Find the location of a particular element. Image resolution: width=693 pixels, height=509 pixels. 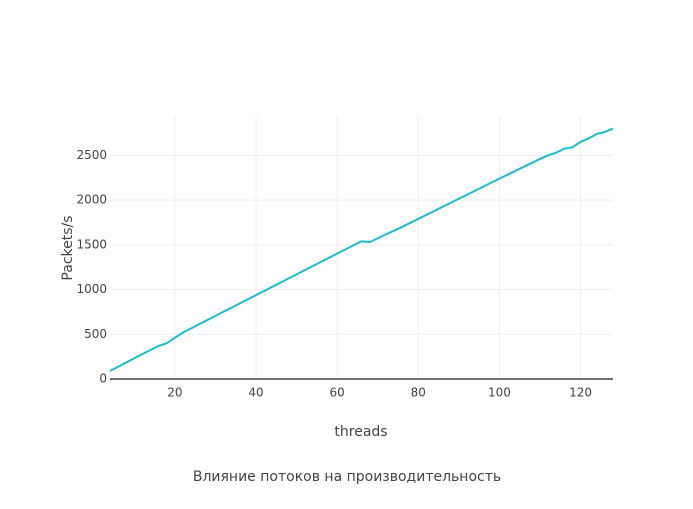

y-tick-label: 2000 is located at coordinates (91, 200).